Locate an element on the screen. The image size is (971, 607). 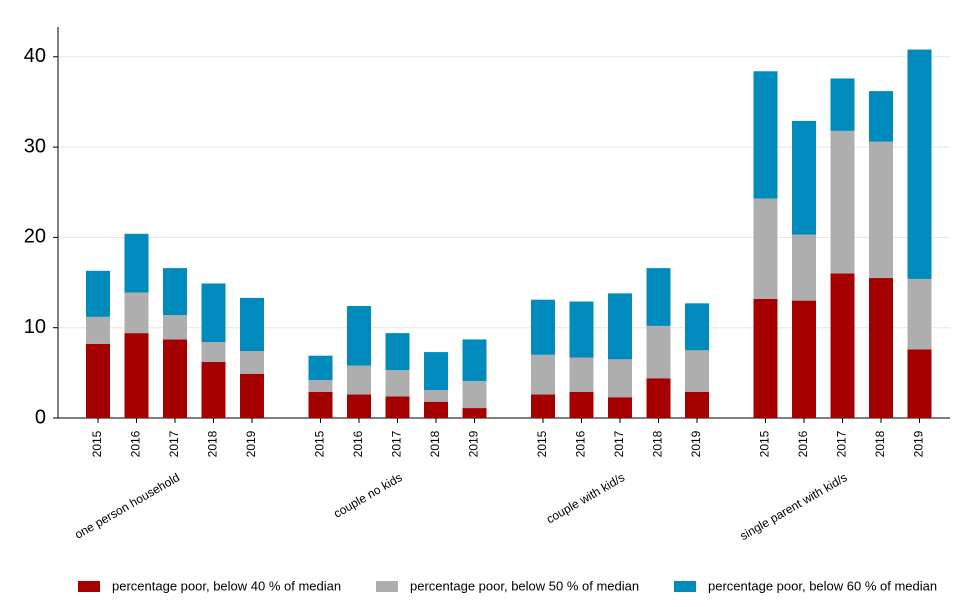
legend-label: percentage poor, below 40 % of median is located at coordinates (226, 585).